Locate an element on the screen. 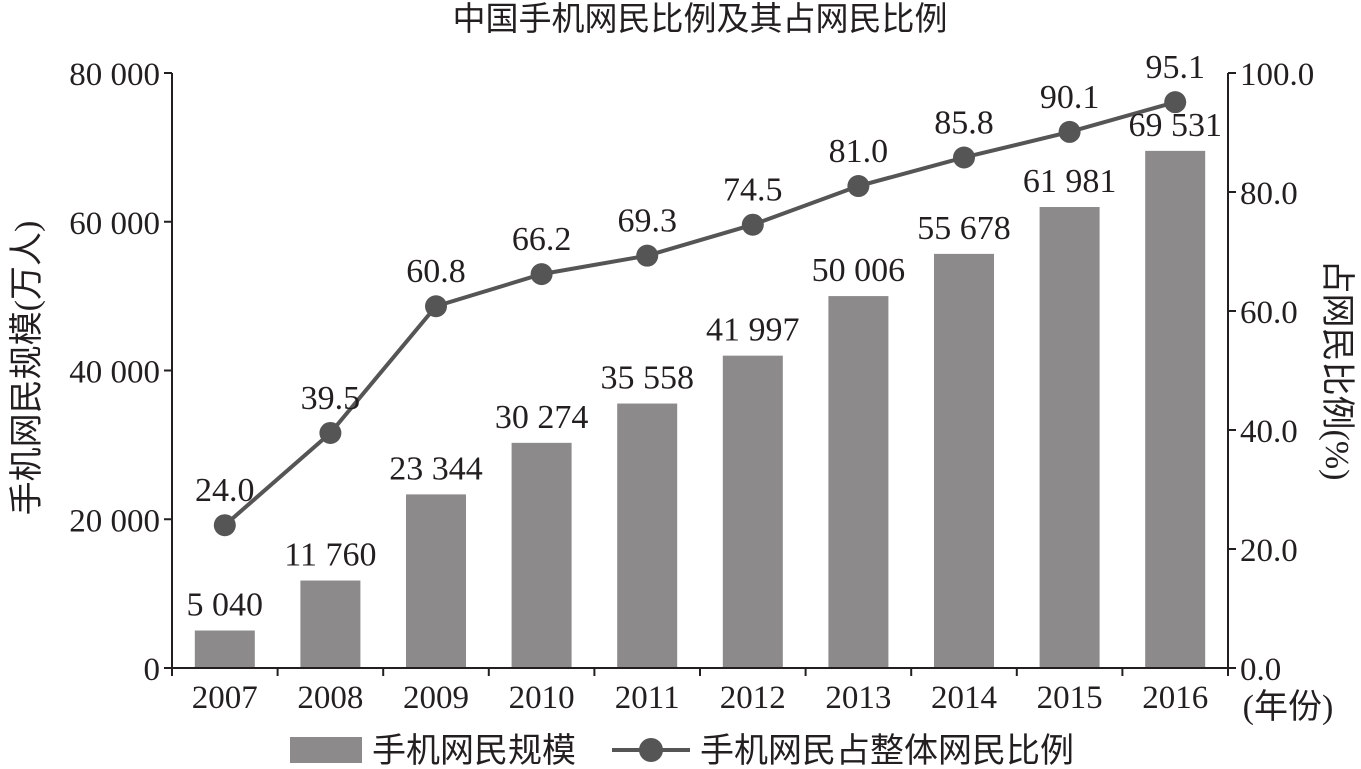 The height and width of the screenshot is (769, 1361). bar-value-label: 41 997 is located at coordinates (753, 330).